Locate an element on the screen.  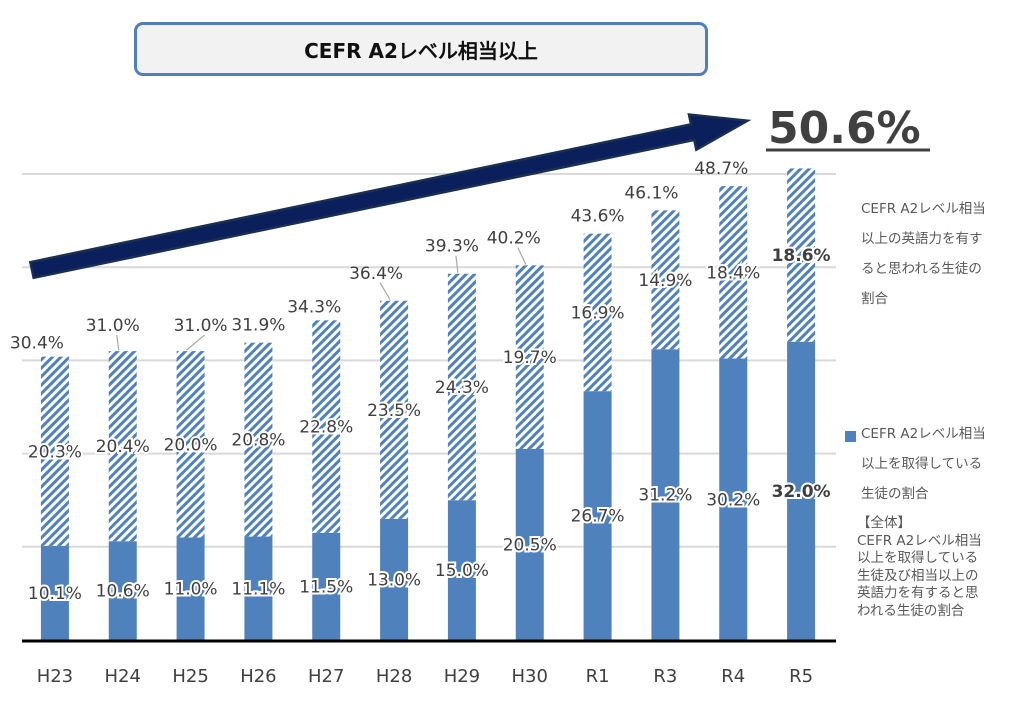
label-hatched: 18.6% is located at coordinates (801, 256).